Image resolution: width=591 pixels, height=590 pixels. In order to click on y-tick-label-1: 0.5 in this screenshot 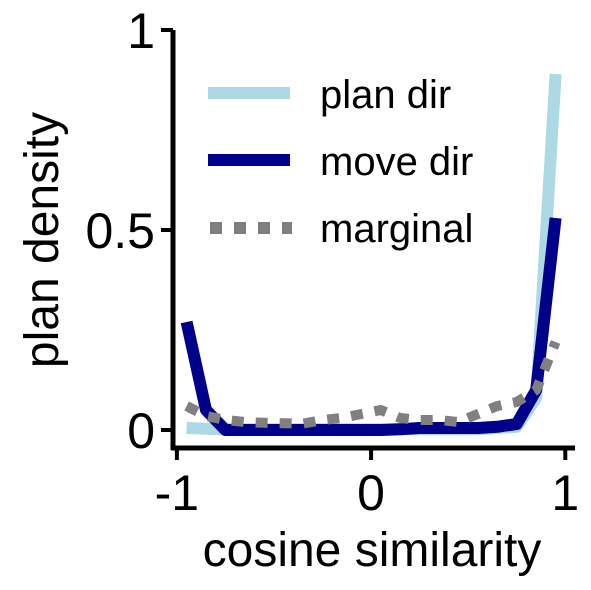, I will do `click(120, 231)`.